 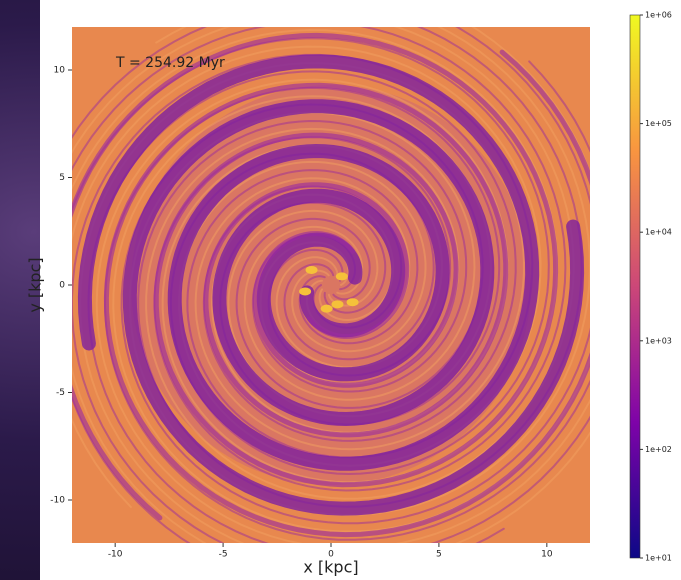 I want to click on colorbar-tick-label: 1e+01, so click(x=658, y=558).